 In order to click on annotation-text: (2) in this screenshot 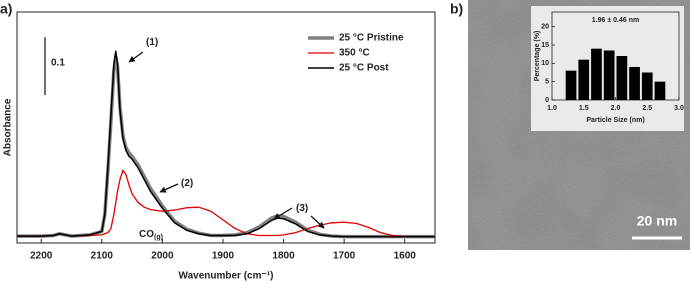, I will do `click(187, 183)`.